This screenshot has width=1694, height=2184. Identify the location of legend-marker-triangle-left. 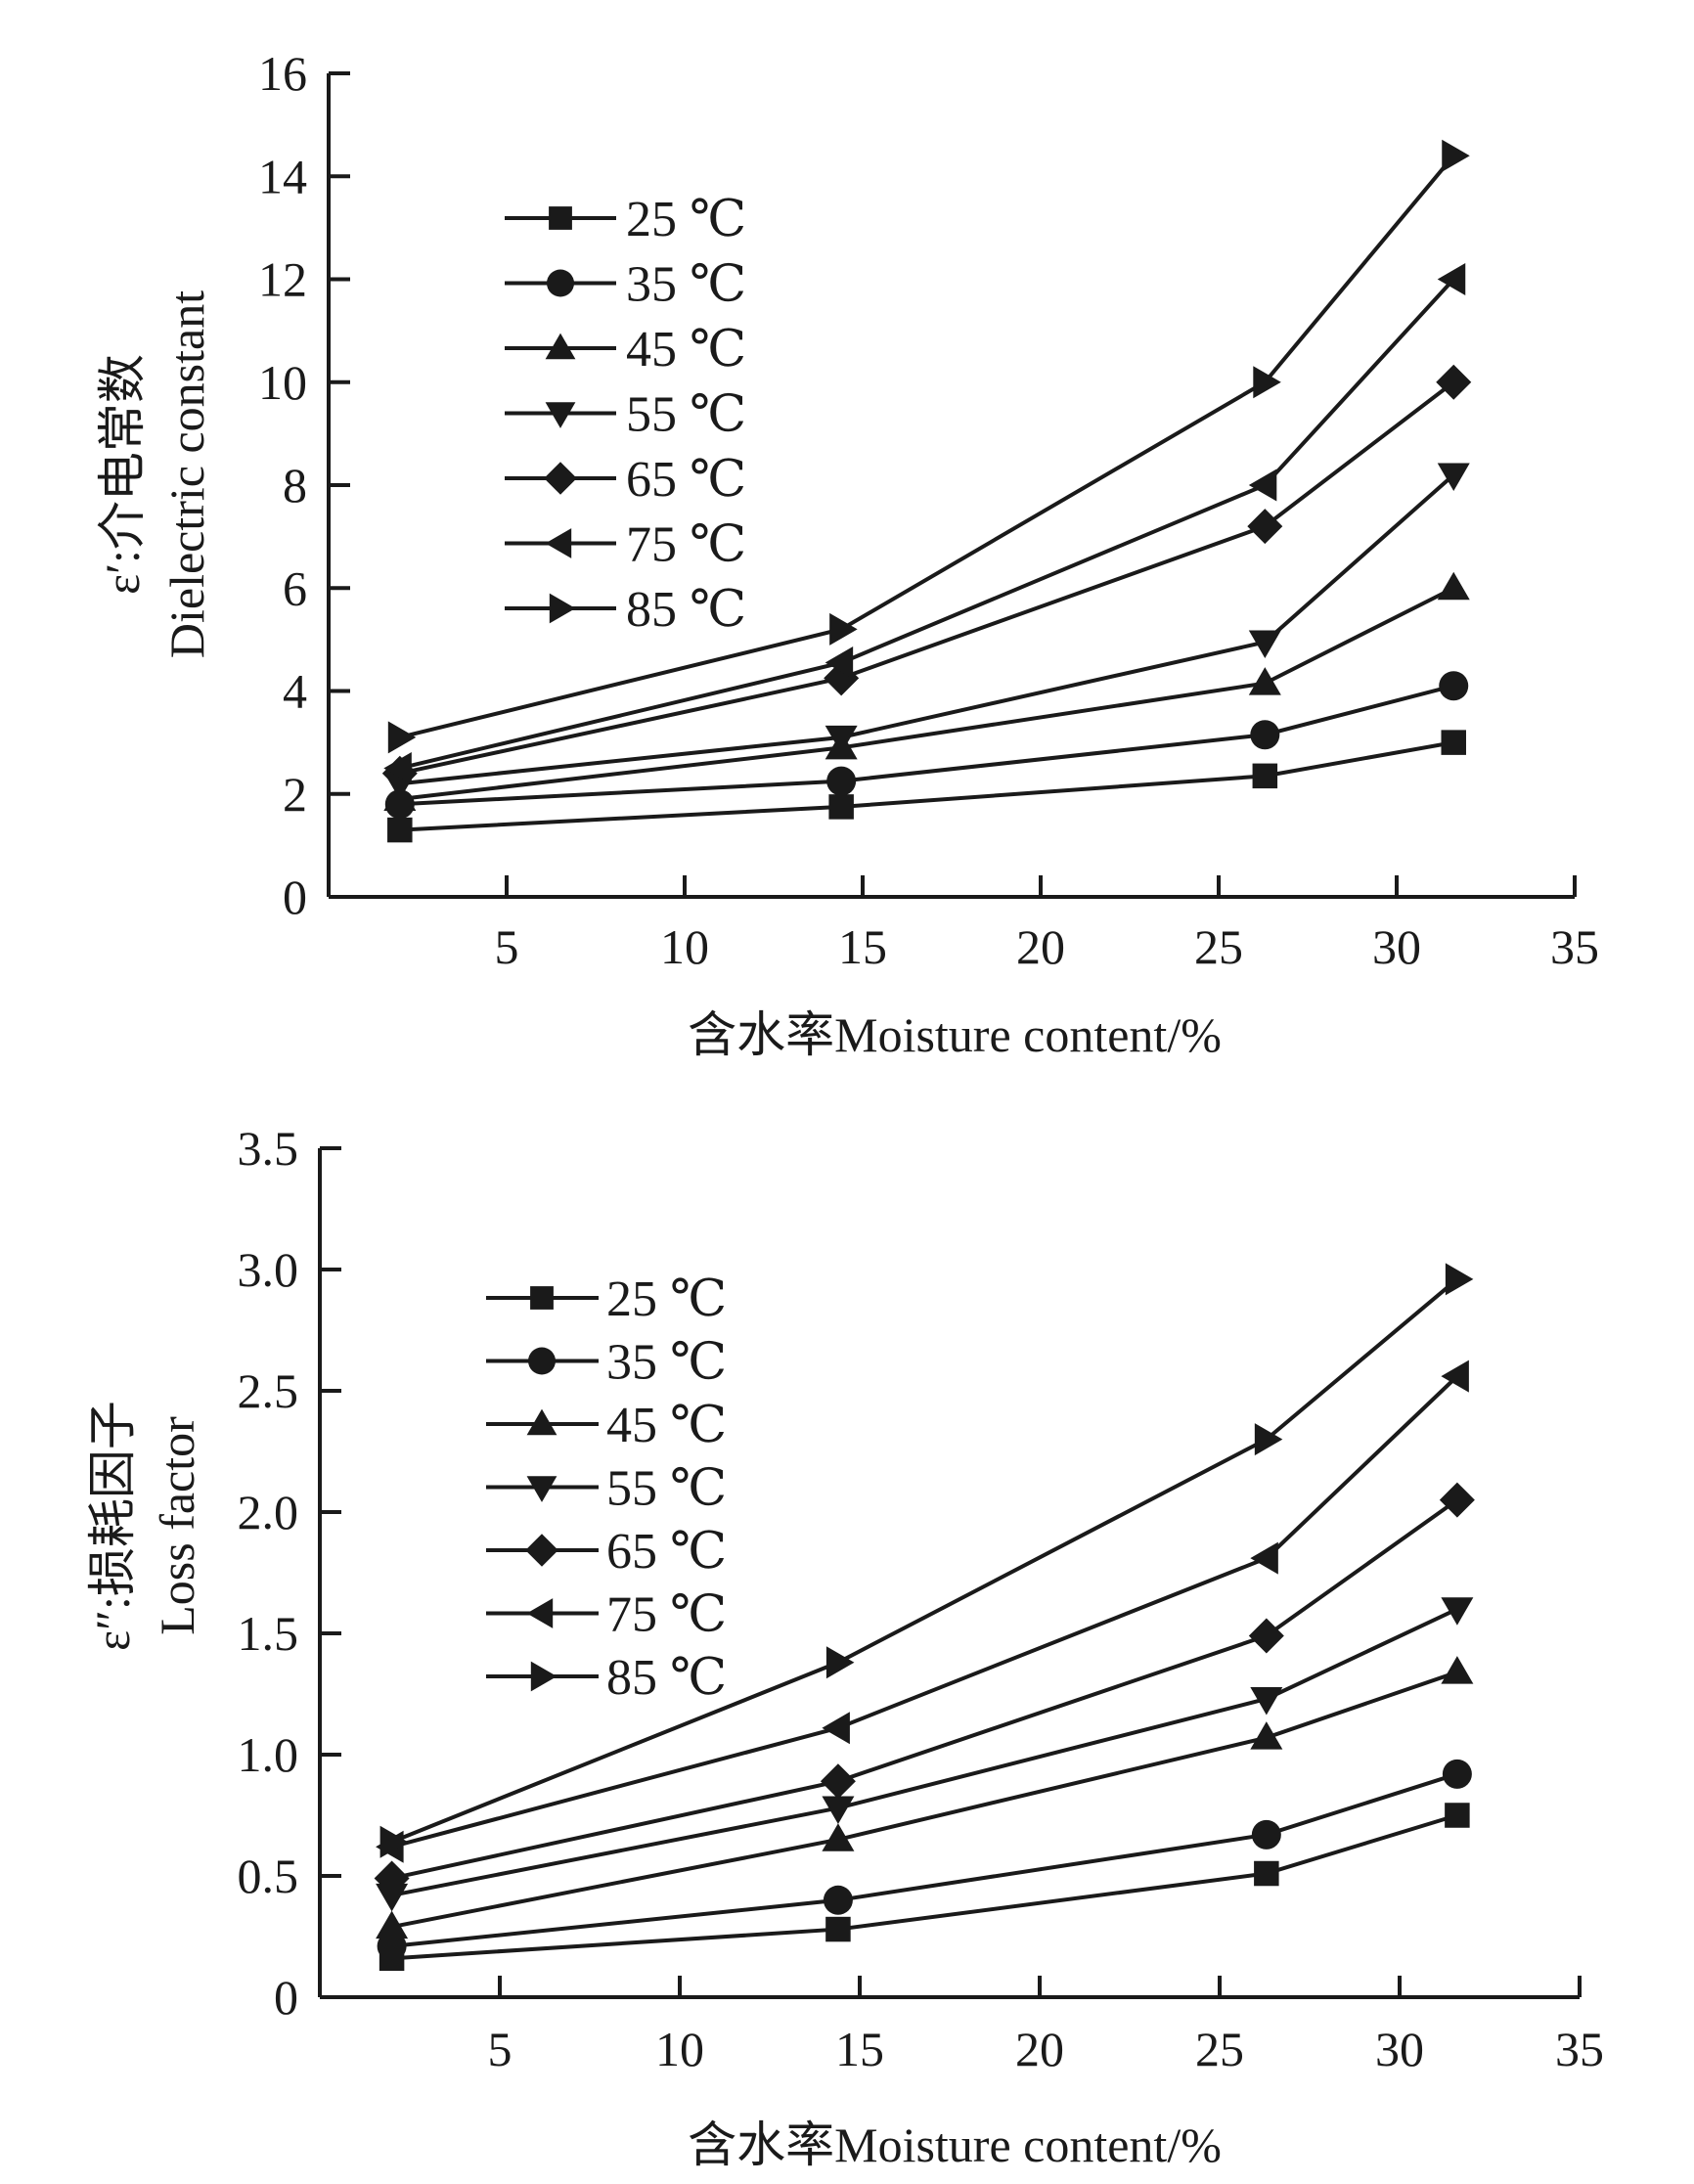
(558, 543).